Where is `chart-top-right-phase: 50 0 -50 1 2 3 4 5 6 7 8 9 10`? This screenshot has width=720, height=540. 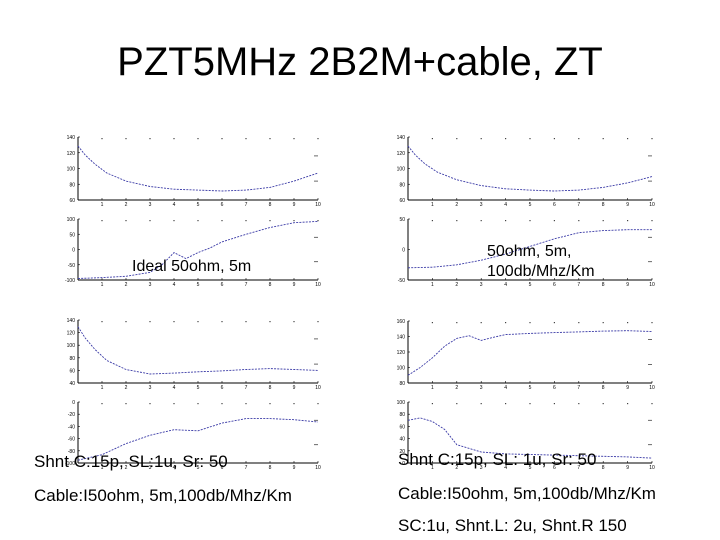 chart-top-right-phase: 50 0 -50 1 2 3 4 5 6 7 8 9 10 is located at coordinates (526, 252).